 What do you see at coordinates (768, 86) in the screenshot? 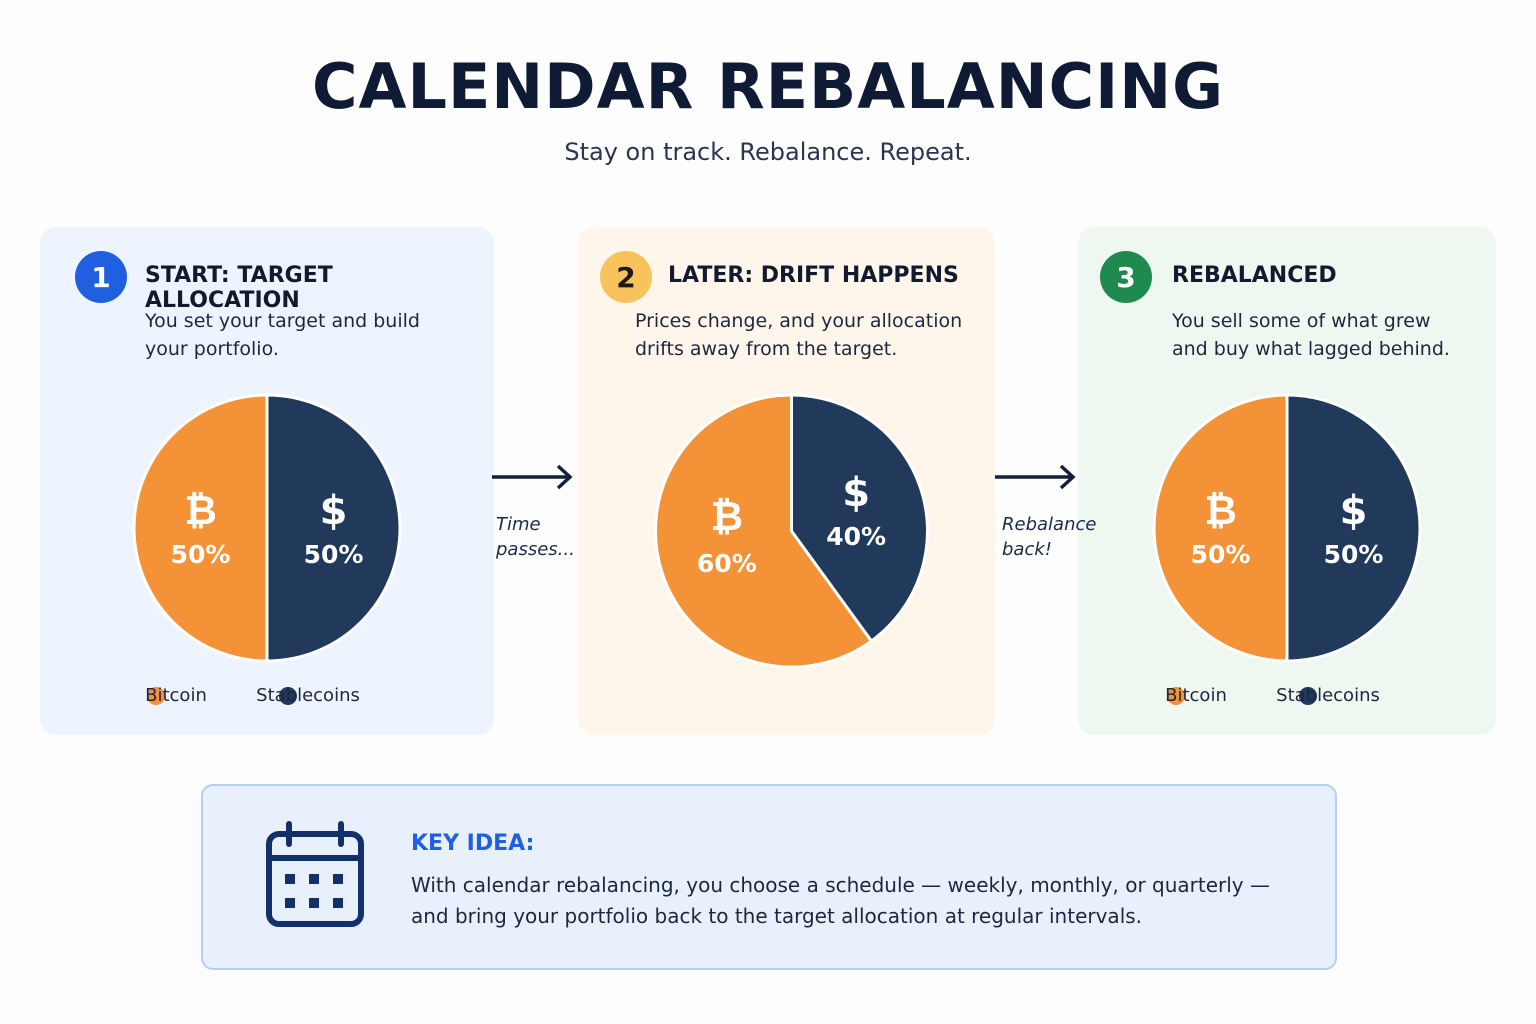
I see `title: CALENDAR REBALANCING` at bounding box center [768, 86].